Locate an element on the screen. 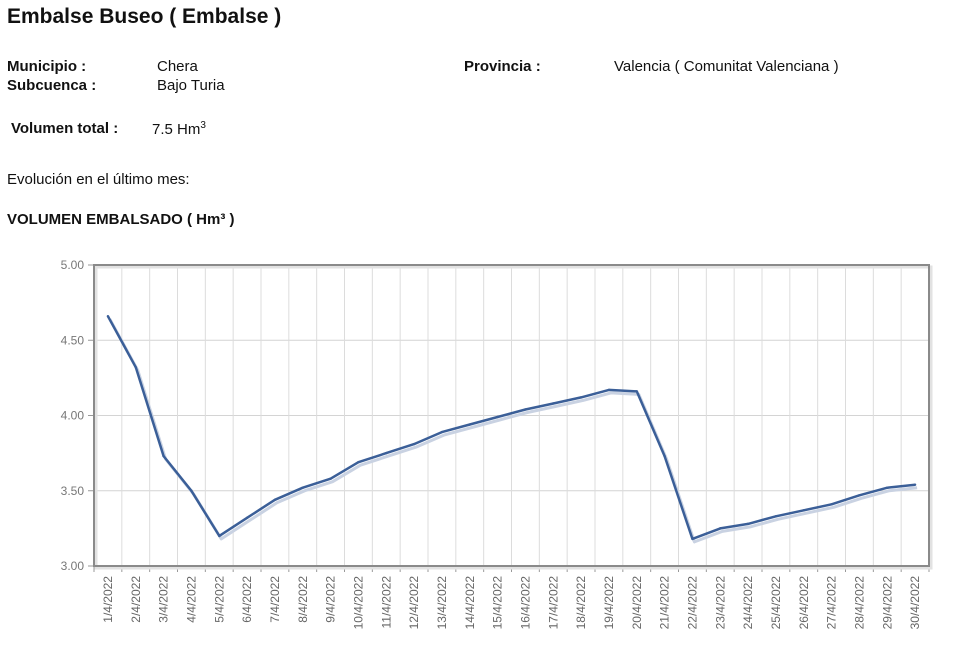 The width and height of the screenshot is (956, 655). y-tick-label: 5.00 is located at coordinates (73, 265).